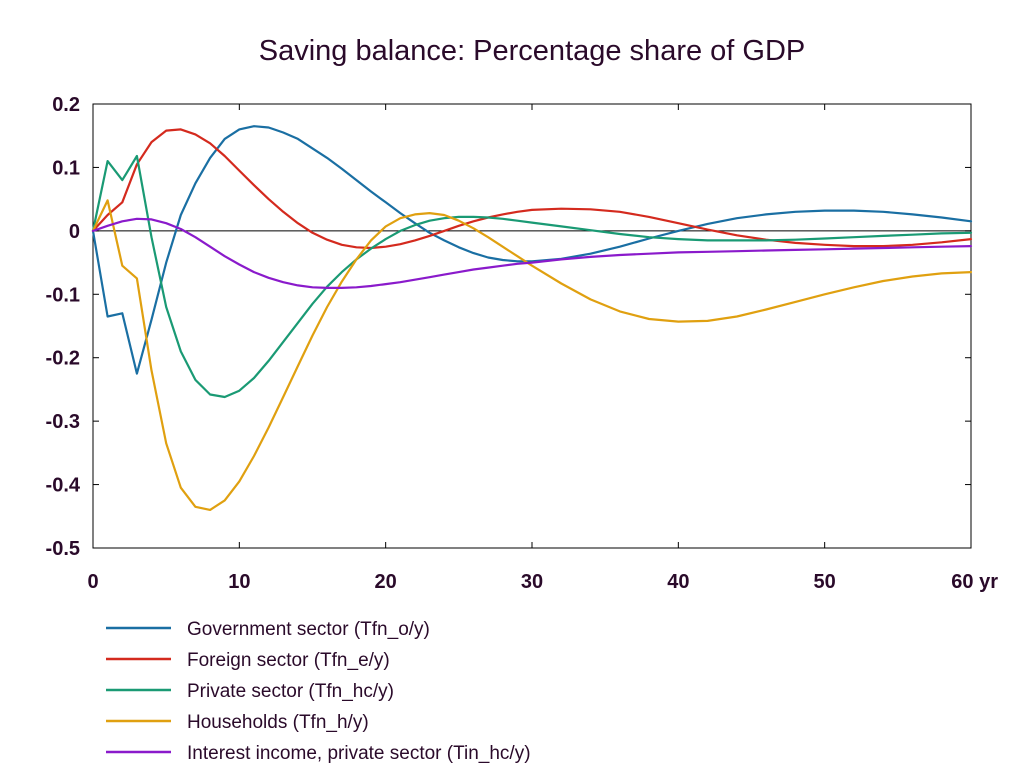 Image resolution: width=1024 pixels, height=778 pixels. What do you see at coordinates (63, 486) in the screenshot?
I see `y-tick-label: -0.4` at bounding box center [63, 486].